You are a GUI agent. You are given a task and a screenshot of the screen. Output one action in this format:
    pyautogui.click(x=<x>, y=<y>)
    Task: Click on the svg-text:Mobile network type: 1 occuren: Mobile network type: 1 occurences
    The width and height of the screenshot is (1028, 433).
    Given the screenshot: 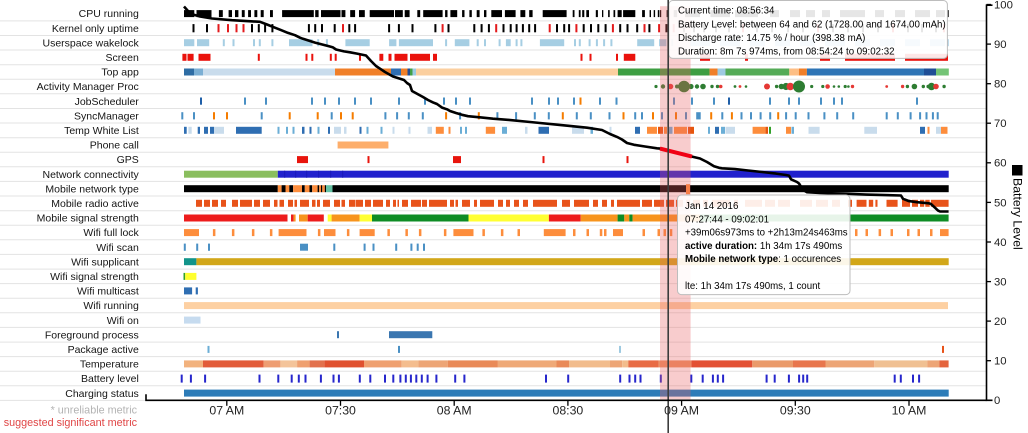 What is the action you would take?
    pyautogui.click(x=763, y=259)
    